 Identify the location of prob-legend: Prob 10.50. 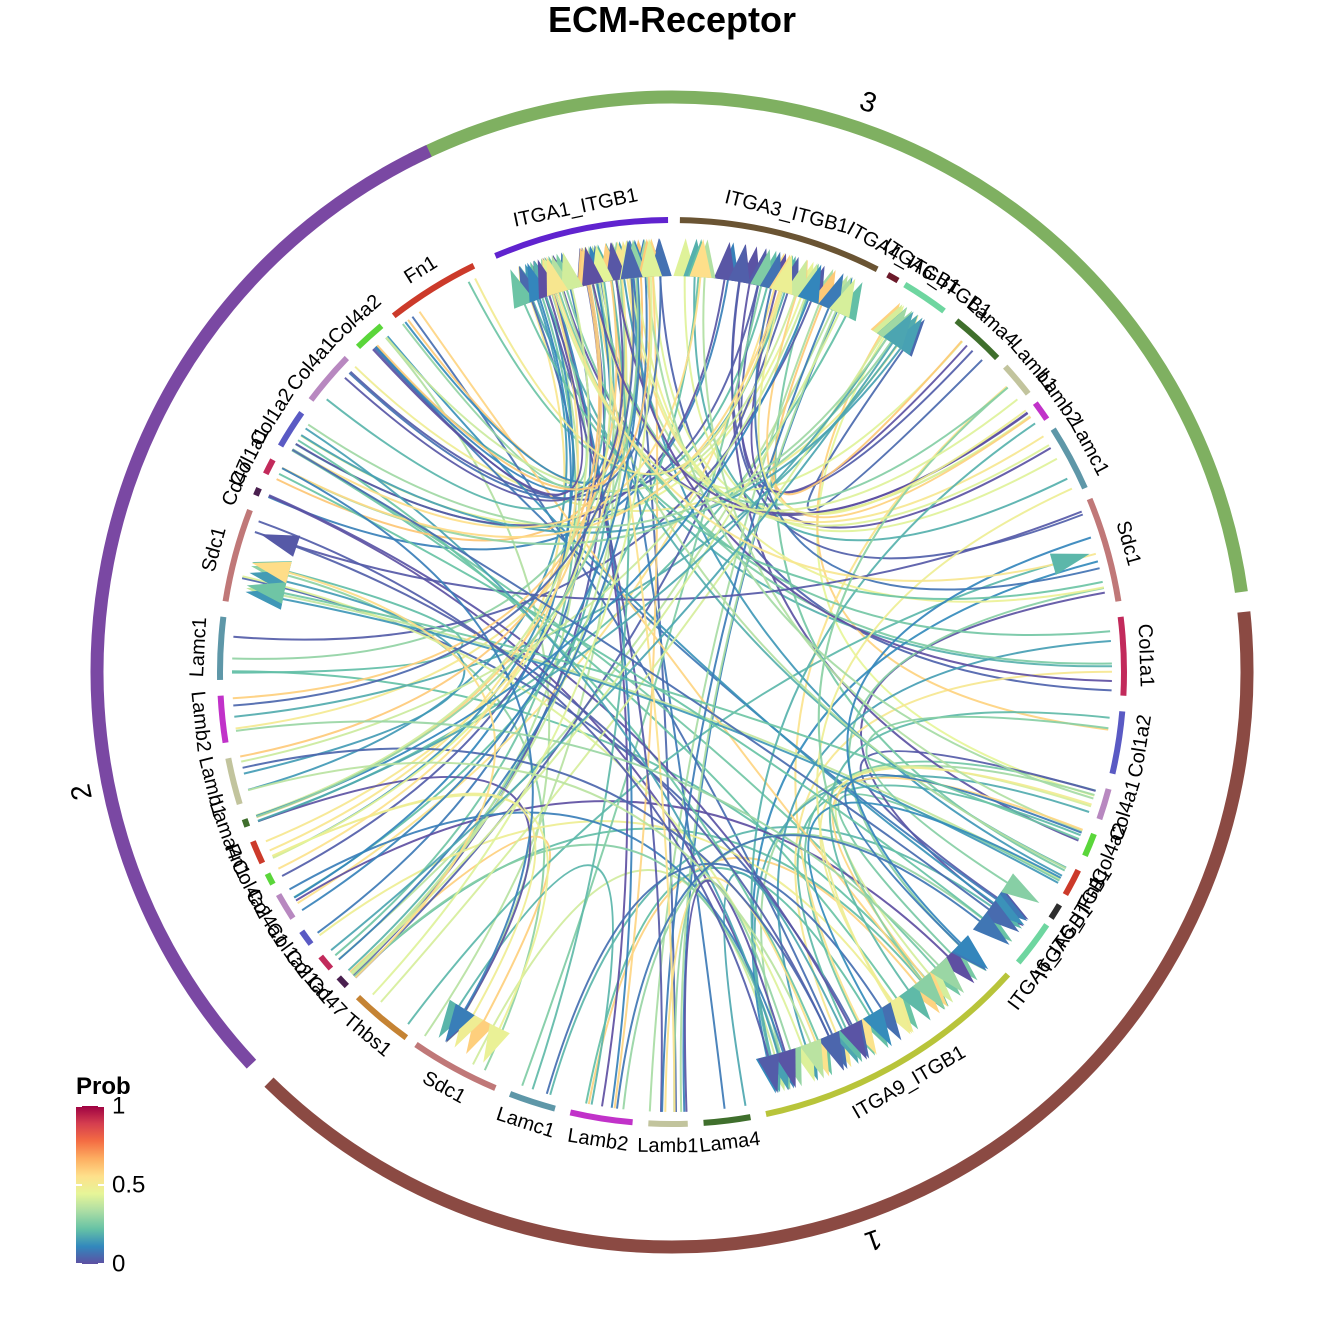
(110, 1175).